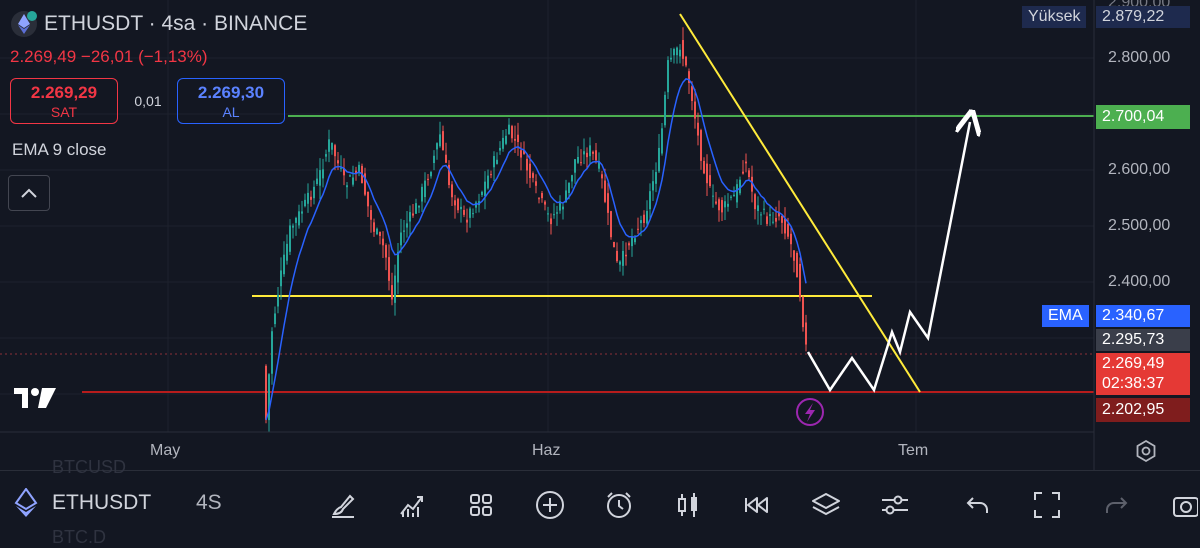 This screenshot has height=548, width=1200. I want to click on flash-alert-icon, so click(810, 412).